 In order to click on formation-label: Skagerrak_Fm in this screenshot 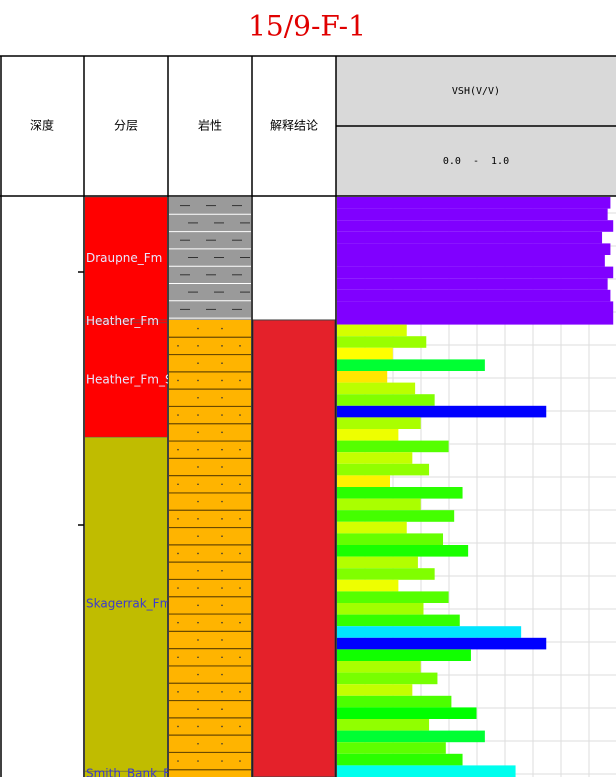, I will do `click(128, 604)`.